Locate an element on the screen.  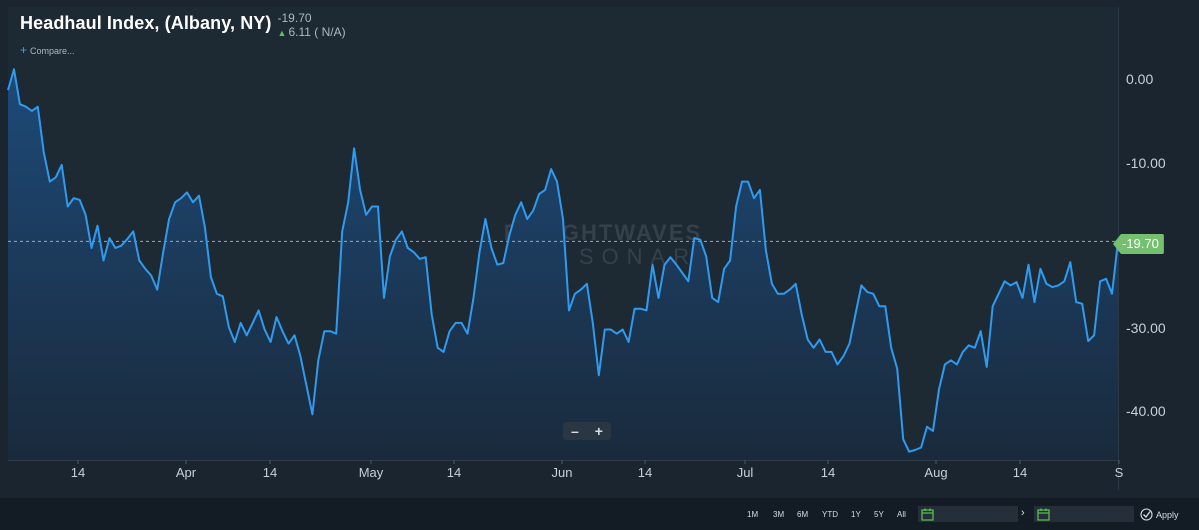
last-value: -19.70 is located at coordinates (294, 18).